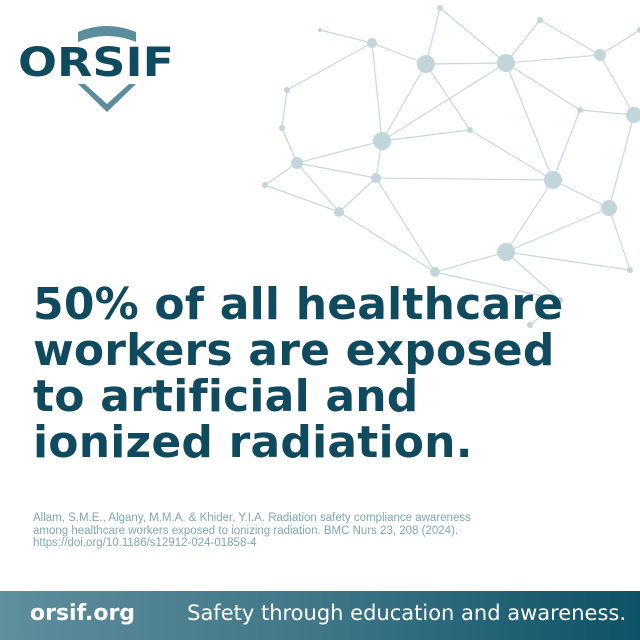 The image size is (640, 640). I want to click on headline-line: workers are exposed, so click(294, 350).